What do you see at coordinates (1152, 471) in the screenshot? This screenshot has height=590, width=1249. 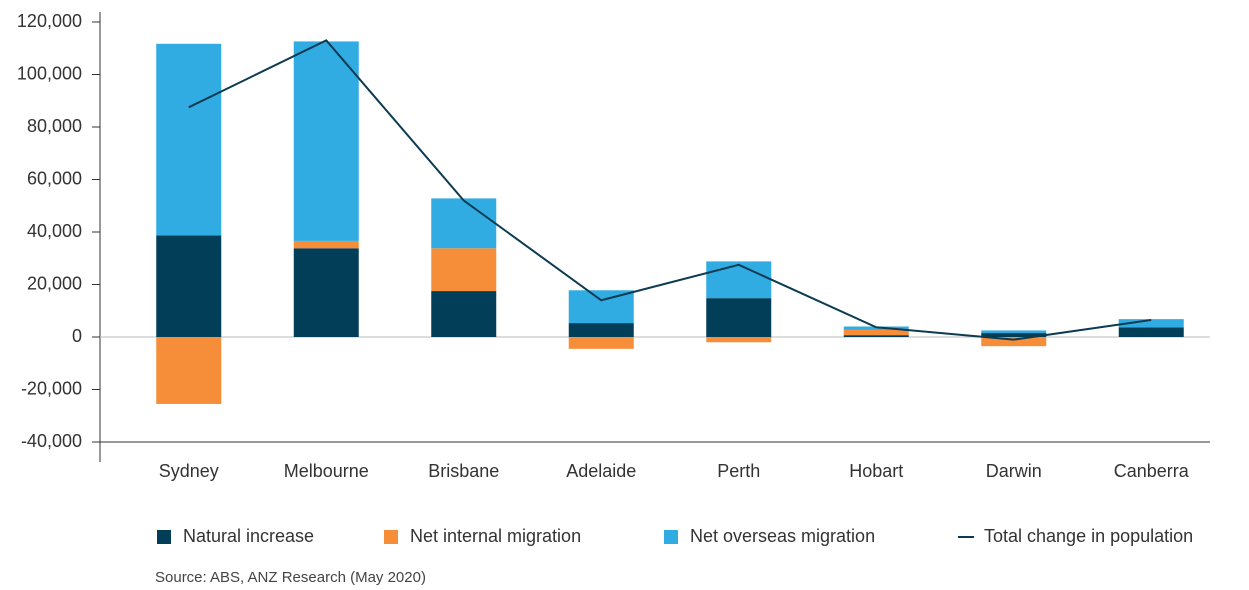 I see `x-tick-label: Canberra` at bounding box center [1152, 471].